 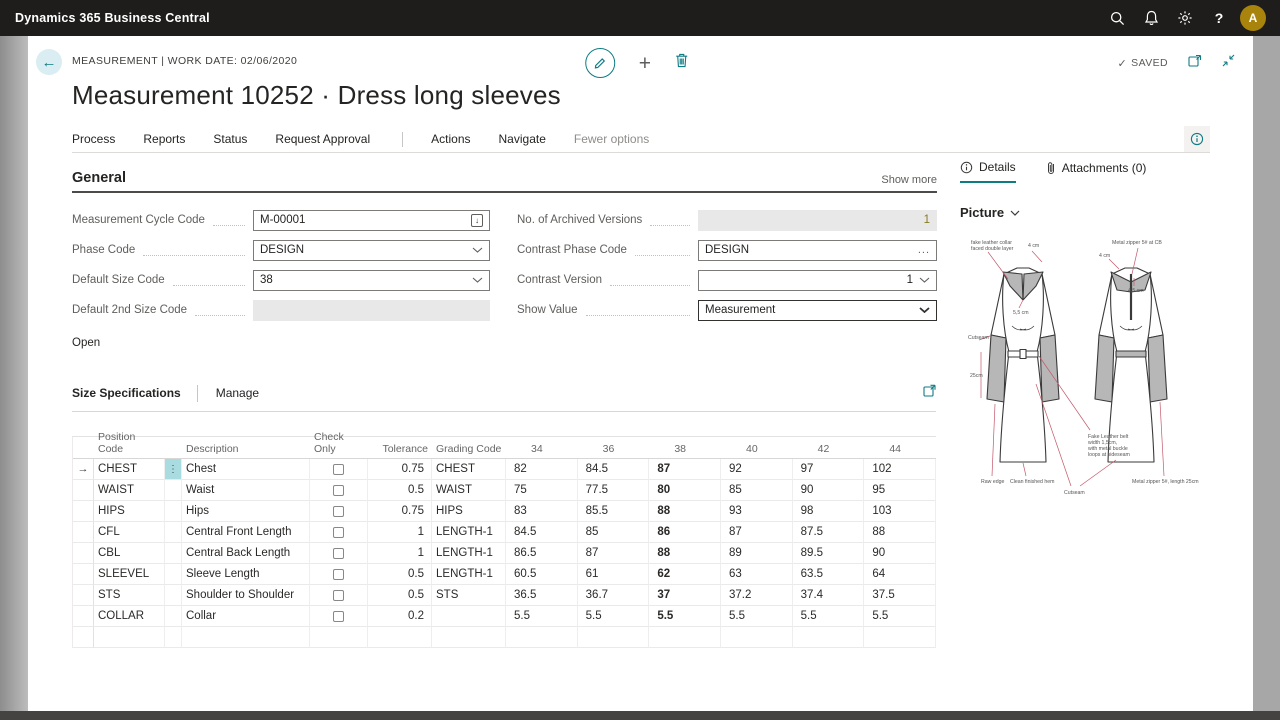 What do you see at coordinates (371, 250) in the screenshot?
I see `field-input-phase-code: DESIGN` at bounding box center [371, 250].